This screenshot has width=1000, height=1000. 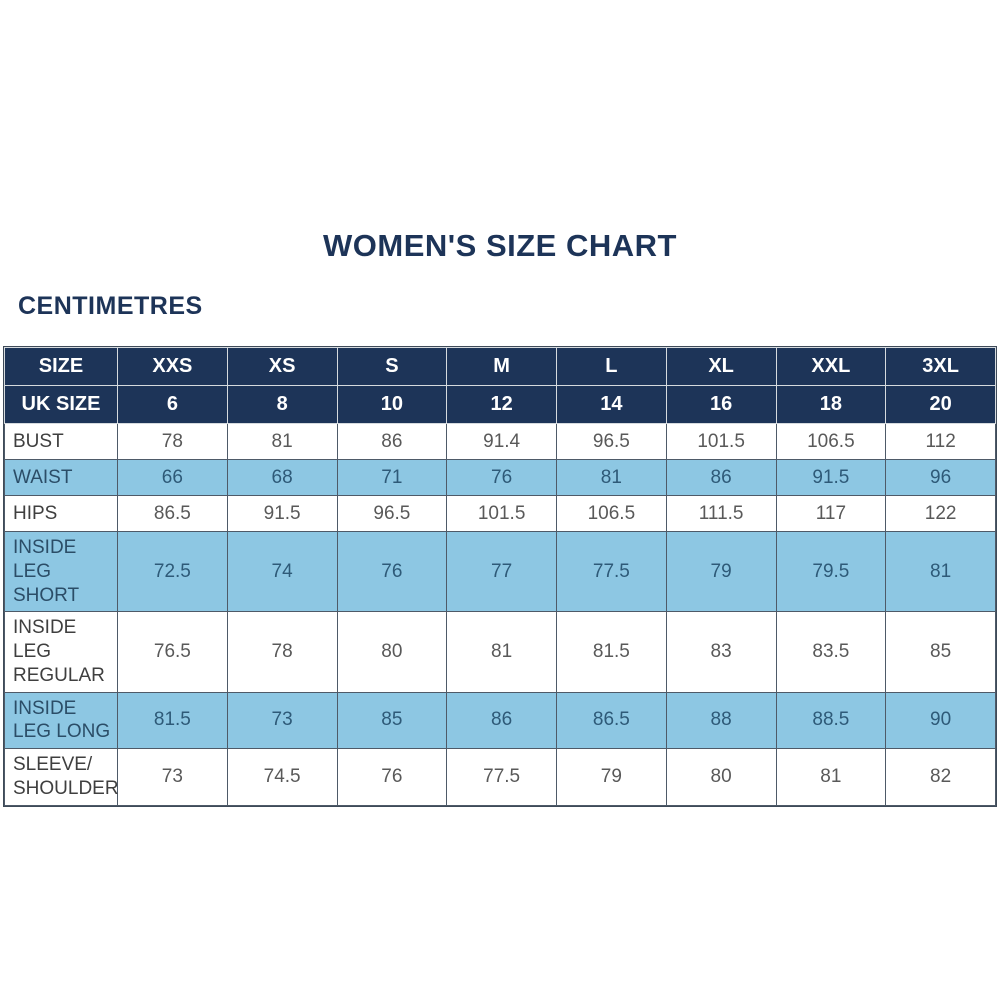 What do you see at coordinates (831, 366) in the screenshot?
I see `header-value-cell: XXL` at bounding box center [831, 366].